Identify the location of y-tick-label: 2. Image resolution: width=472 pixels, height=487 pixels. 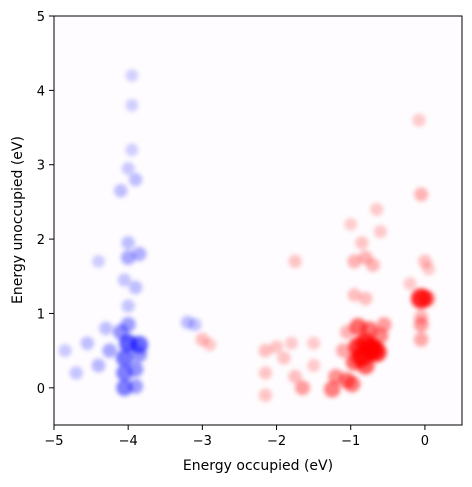
(41, 240).